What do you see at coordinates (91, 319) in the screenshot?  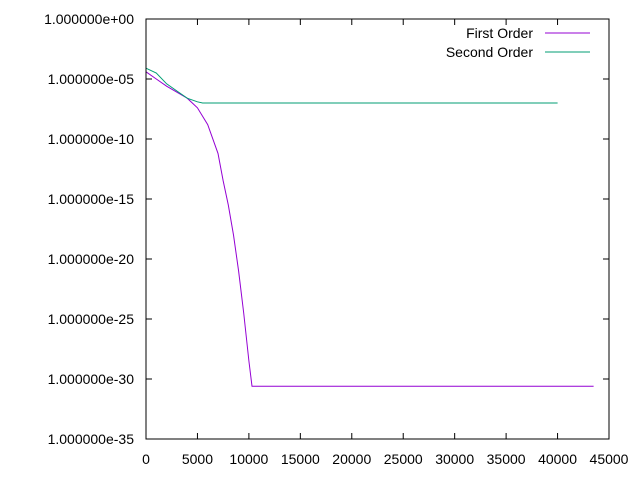 I see `y-tick-label: 1.000000e-25` at bounding box center [91, 319].